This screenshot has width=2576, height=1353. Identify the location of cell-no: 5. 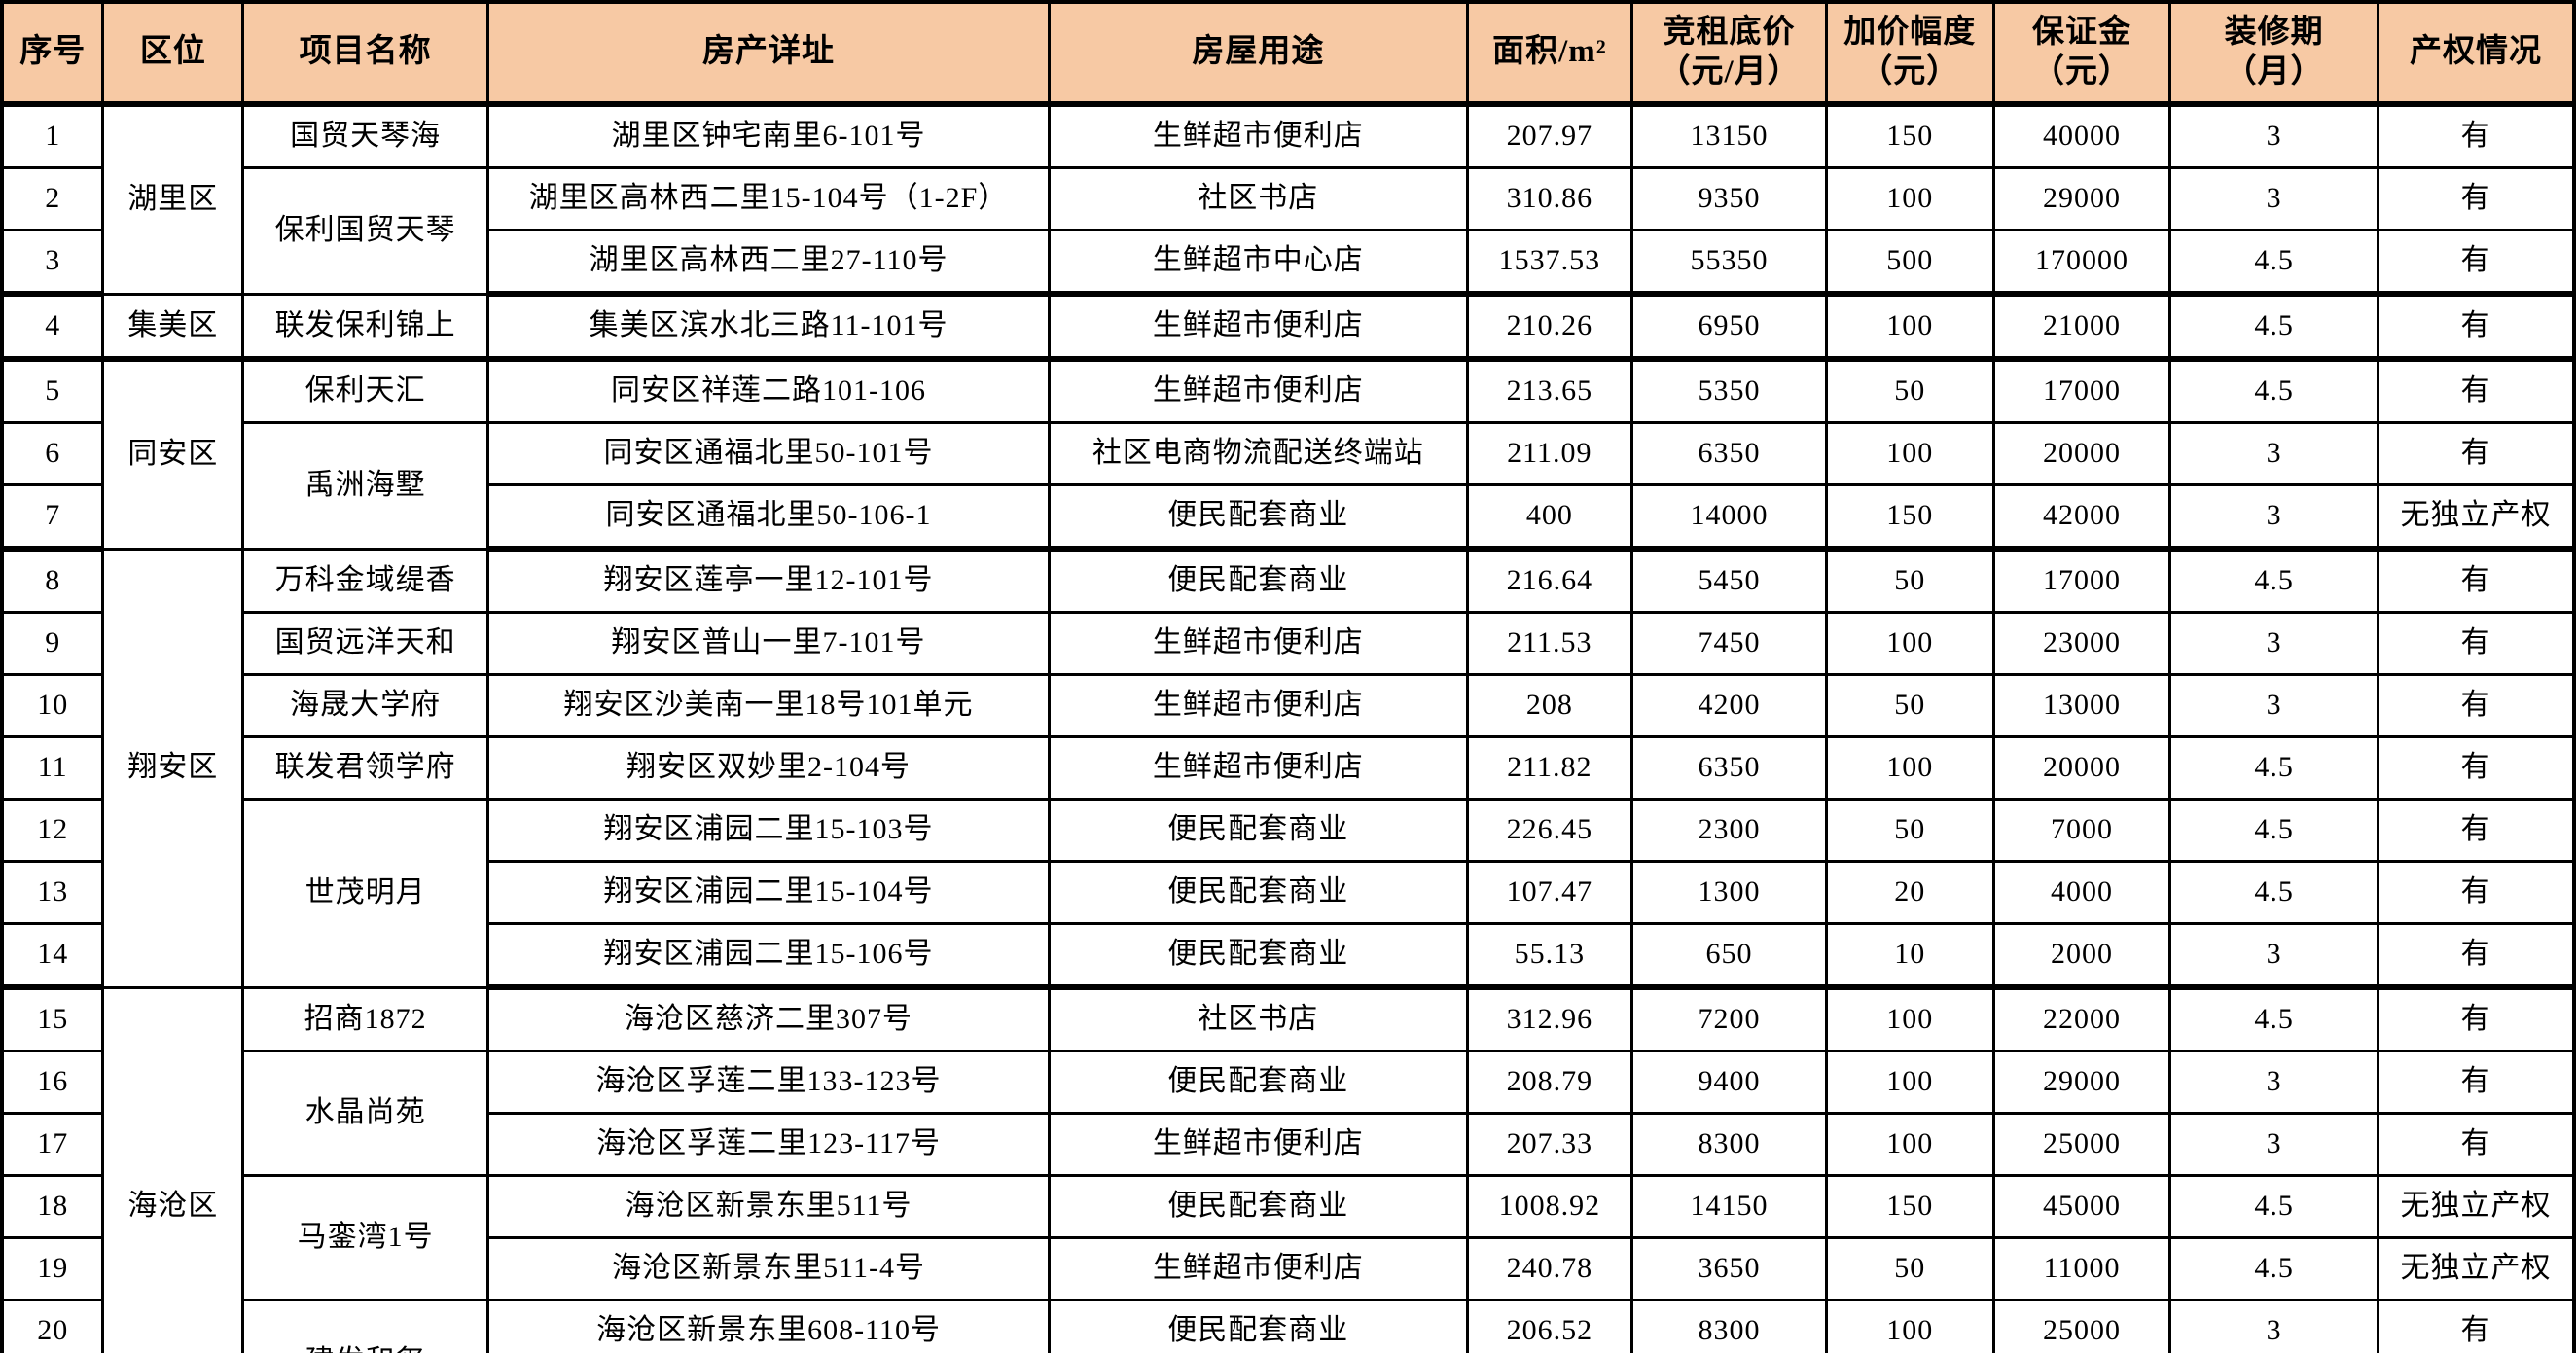
(52, 390).